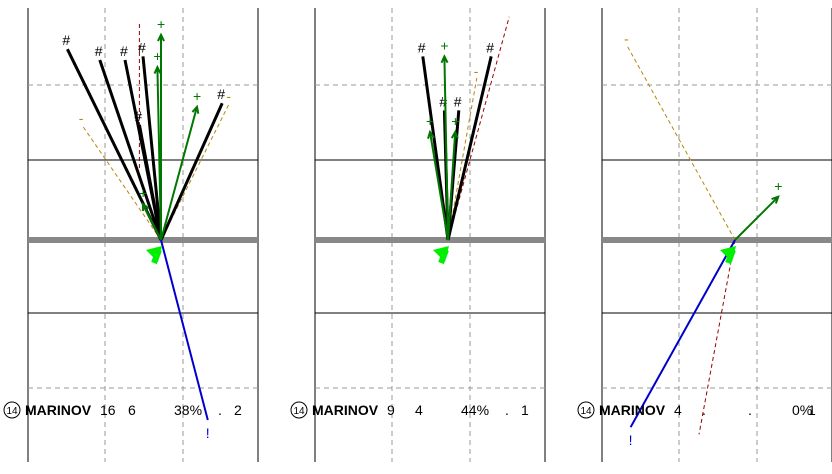 The width and height of the screenshot is (832, 474). I want to click on stat-value: 9, so click(391, 410).